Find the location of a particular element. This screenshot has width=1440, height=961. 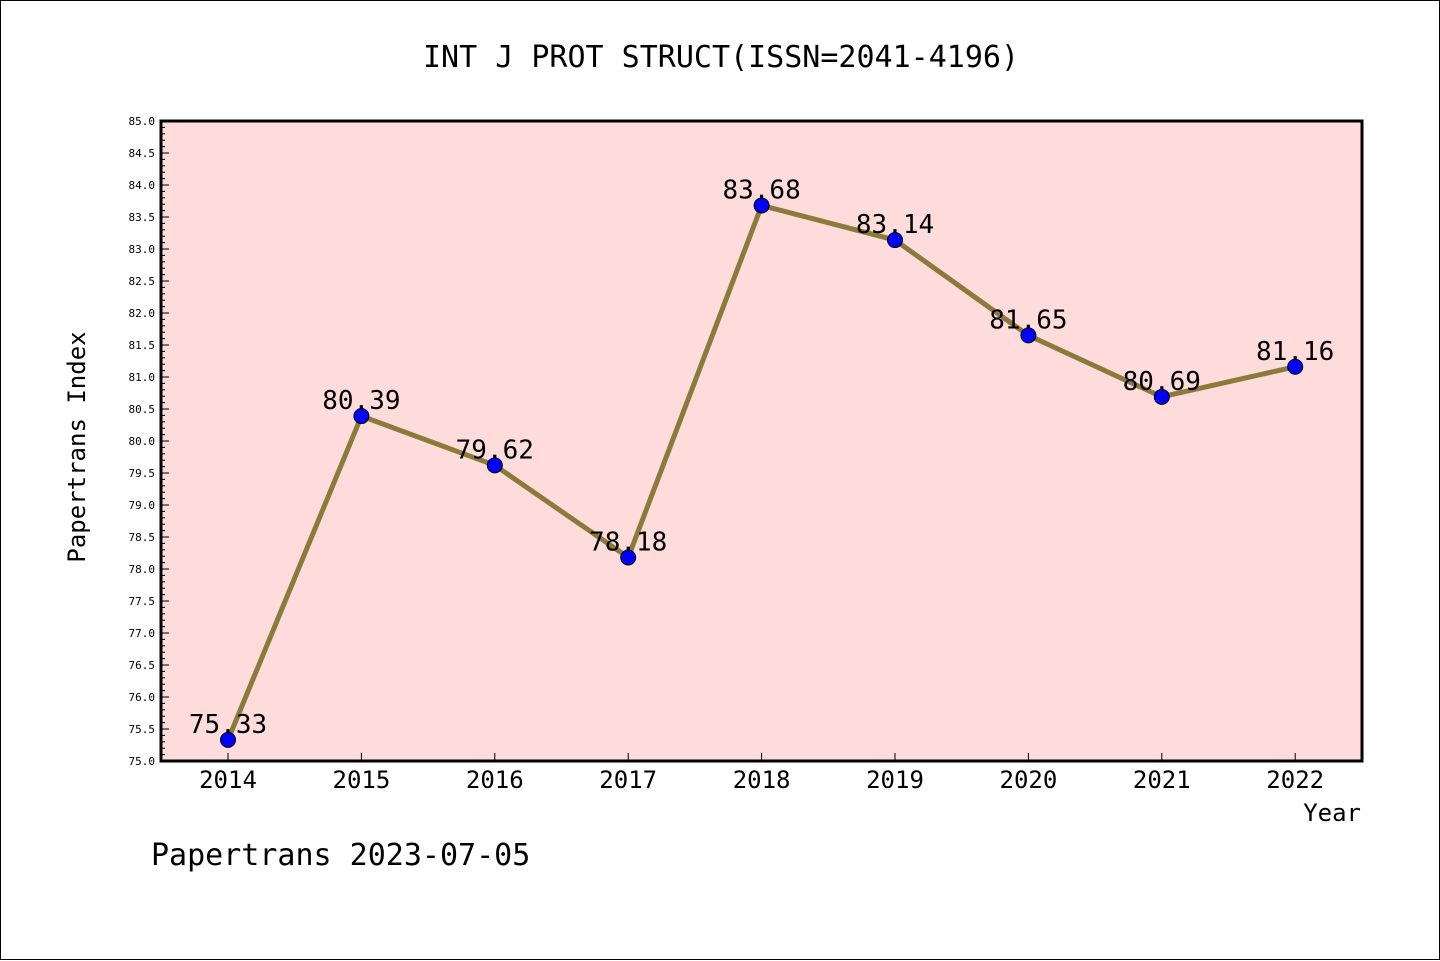

data-label: 79.62 is located at coordinates (495, 450).